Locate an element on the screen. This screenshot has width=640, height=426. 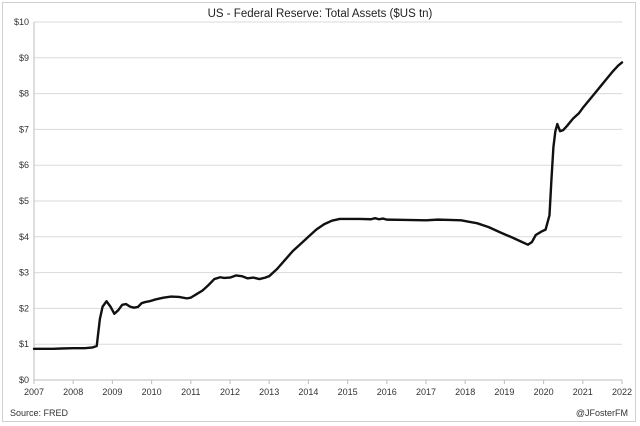
y-tick-label: $0 is located at coordinates (24, 380).